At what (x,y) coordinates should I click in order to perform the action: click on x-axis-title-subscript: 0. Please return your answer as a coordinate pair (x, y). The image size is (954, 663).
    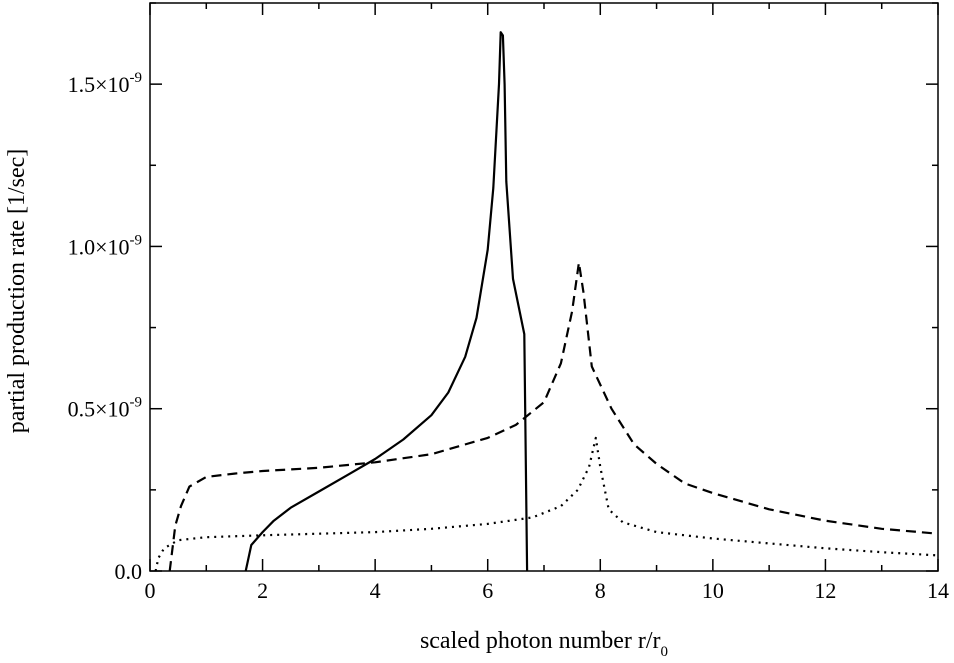
    Looking at the image, I should click on (665, 652).